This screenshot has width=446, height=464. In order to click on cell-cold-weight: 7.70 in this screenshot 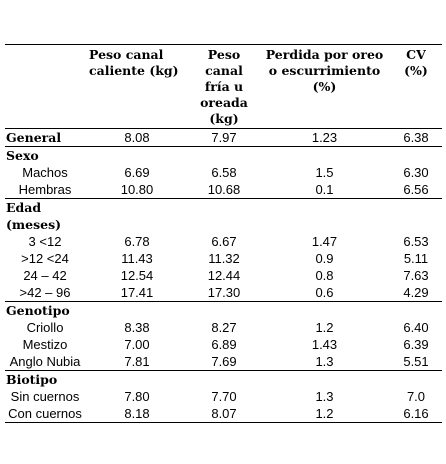, I will do `click(224, 396)`.